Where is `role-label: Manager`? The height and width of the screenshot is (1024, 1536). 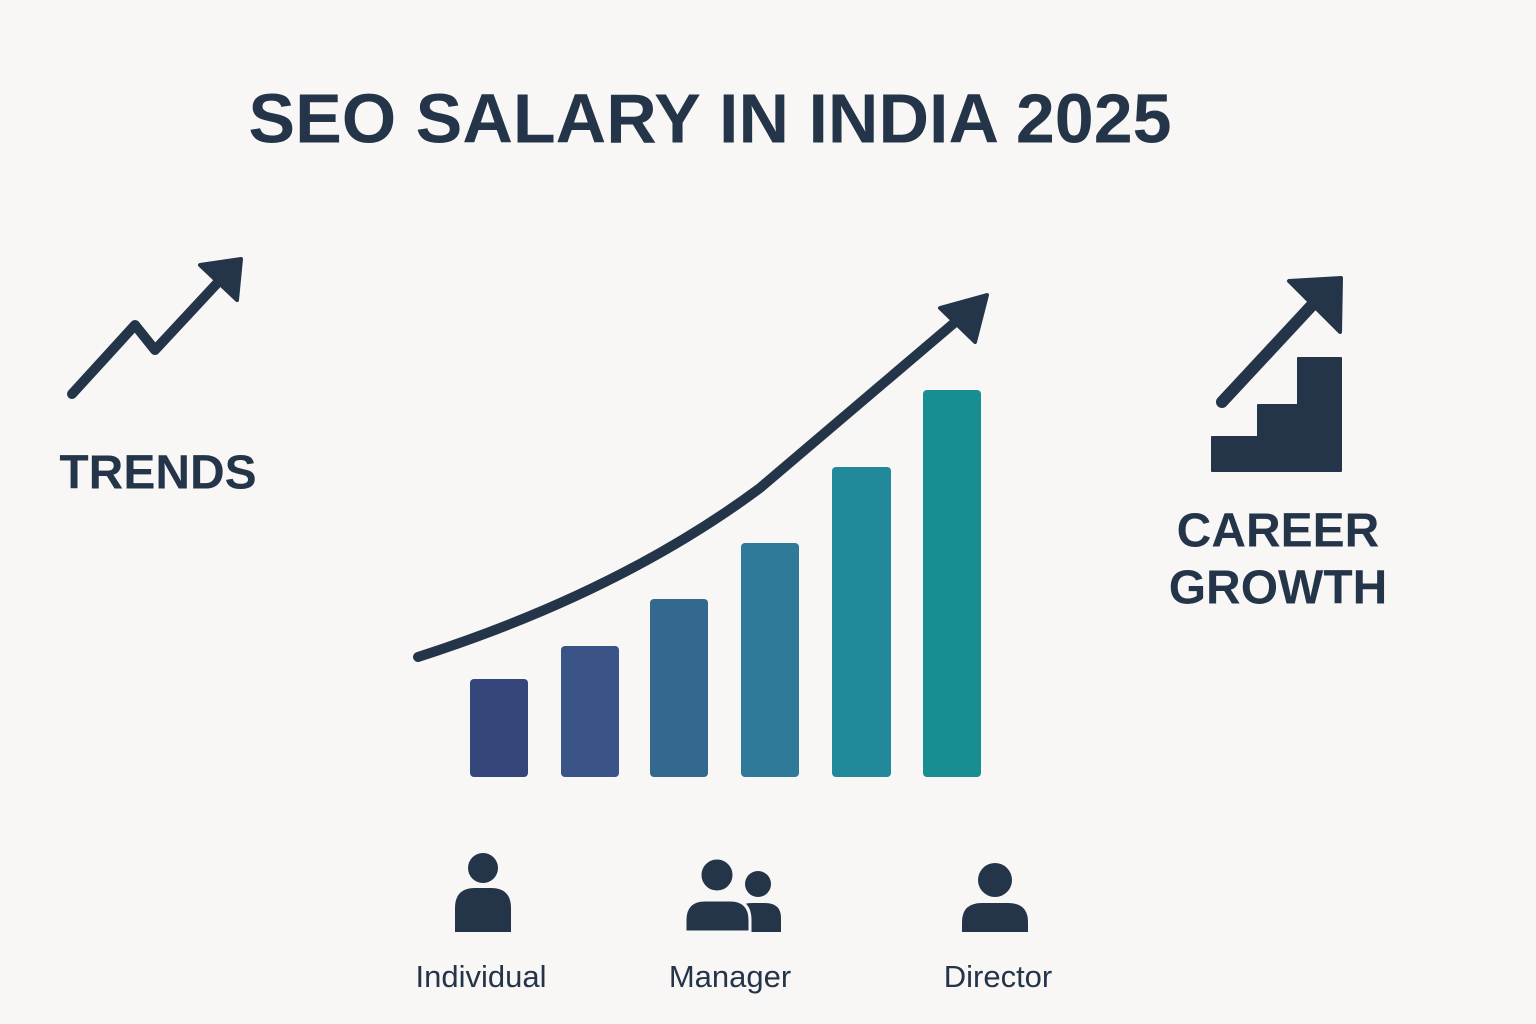 role-label: Manager is located at coordinates (730, 976).